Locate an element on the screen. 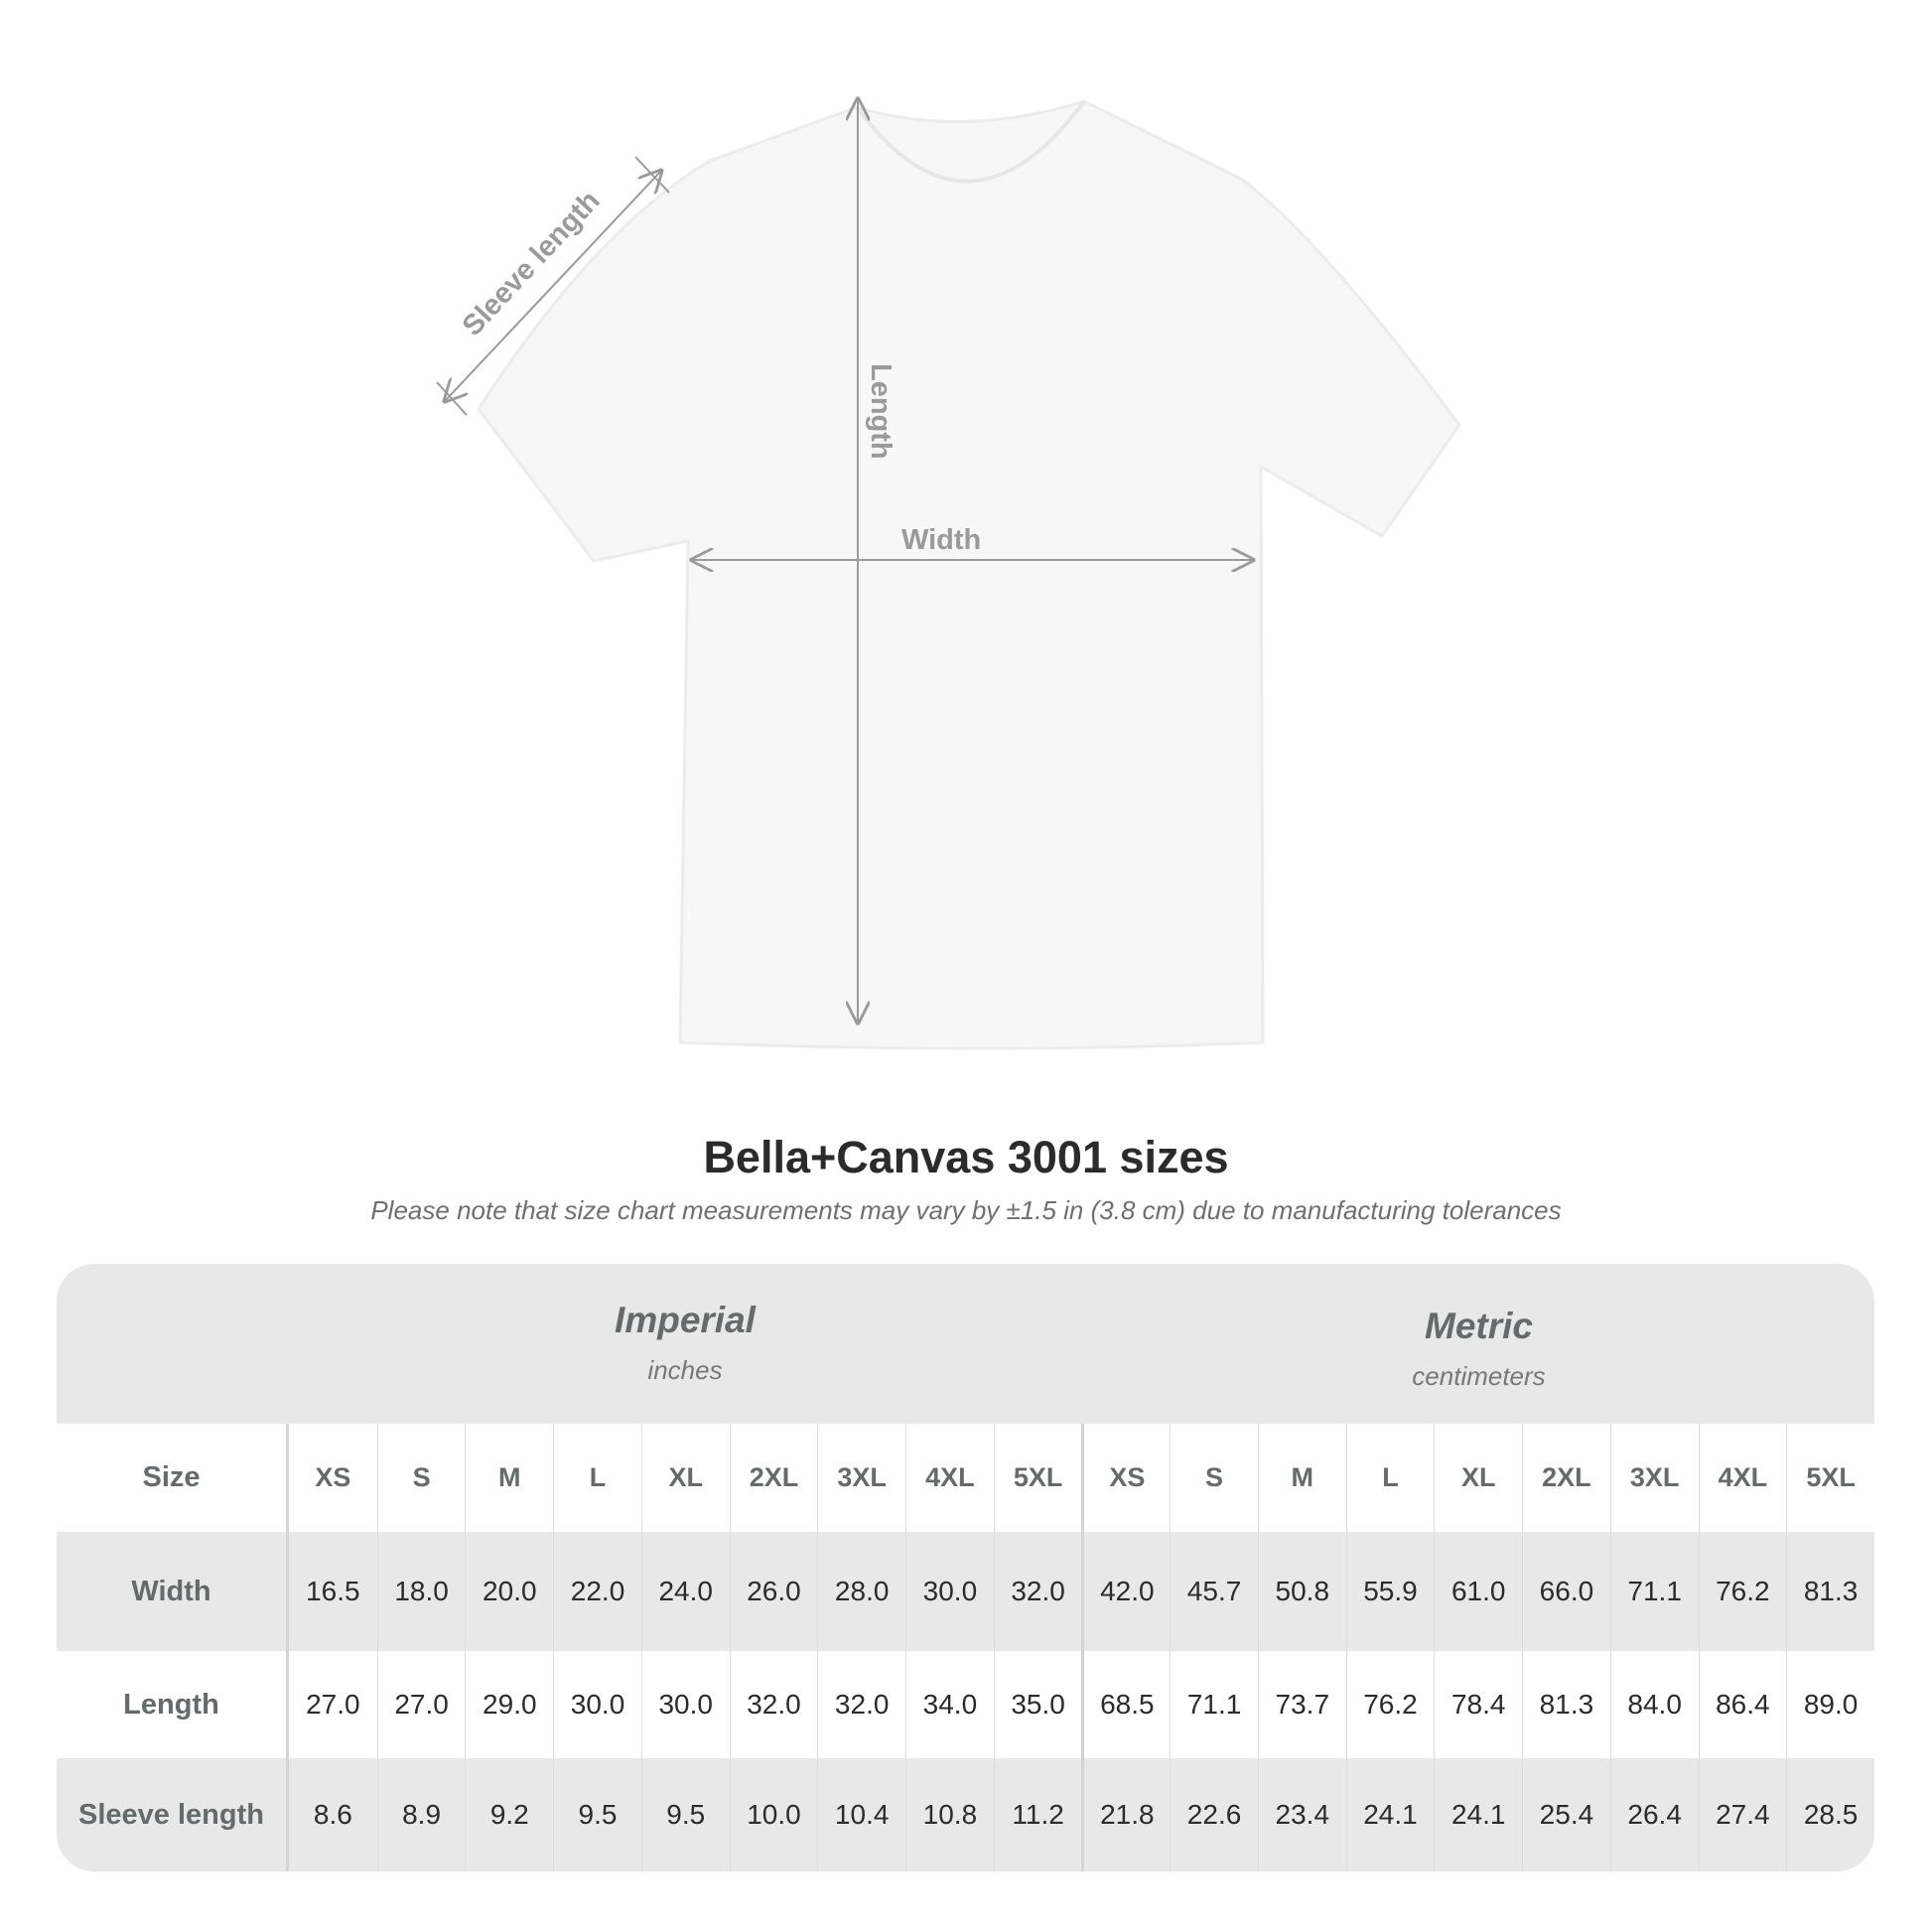  value-cell: 16.5 is located at coordinates (333, 1591).